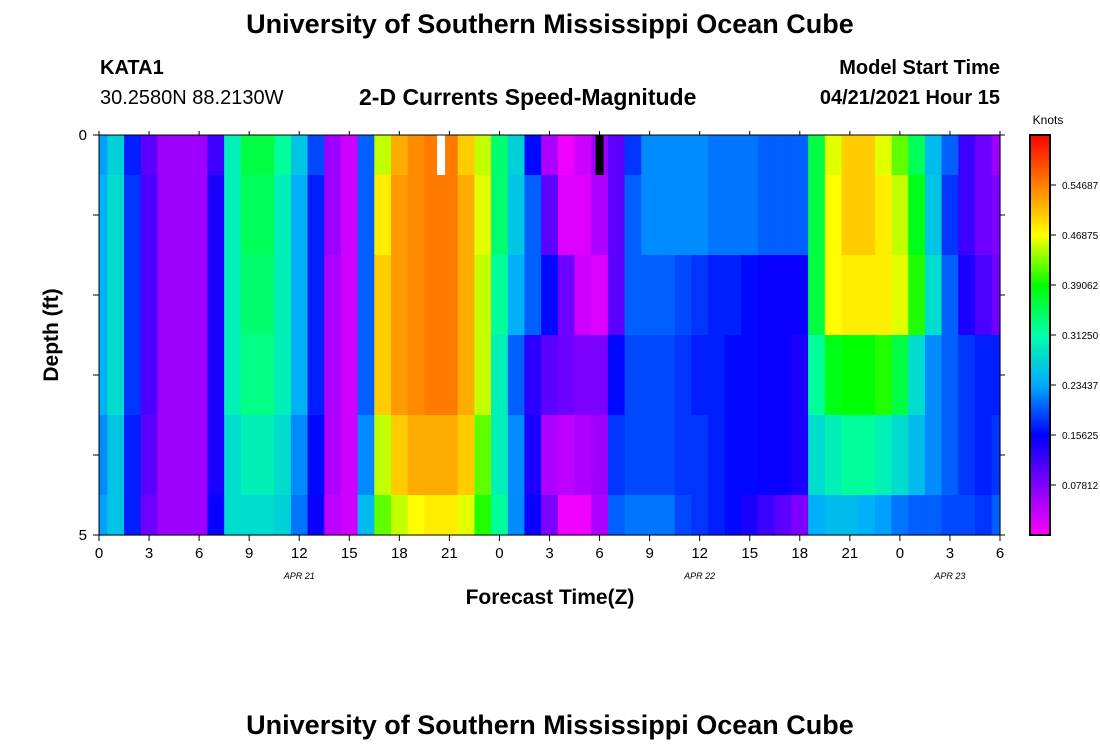 This screenshot has width=1100, height=750. I want to click on time-marker, so click(441, 155).